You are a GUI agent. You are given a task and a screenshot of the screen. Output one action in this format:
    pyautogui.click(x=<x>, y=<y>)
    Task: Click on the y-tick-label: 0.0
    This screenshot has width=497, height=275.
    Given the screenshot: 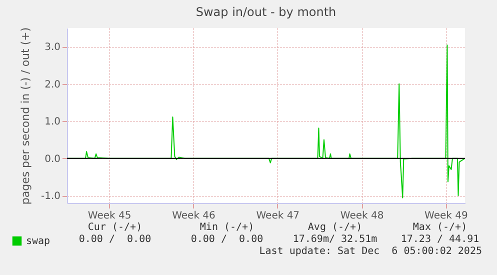 What is the action you would take?
    pyautogui.click(x=52, y=159)
    